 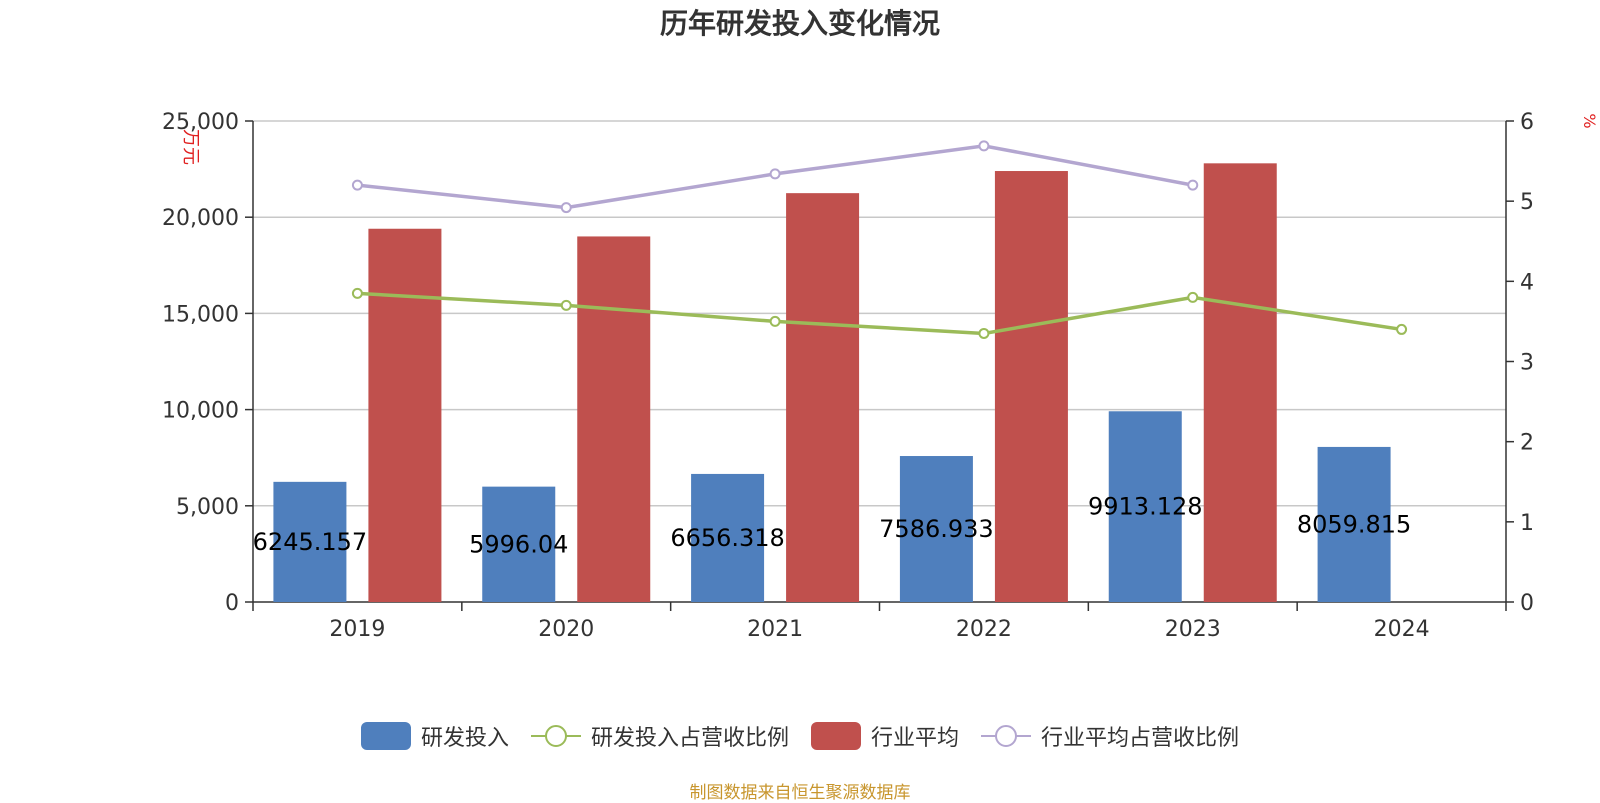 I want to click on chart-title: 历年研发投入变化情况, so click(x=799, y=23).